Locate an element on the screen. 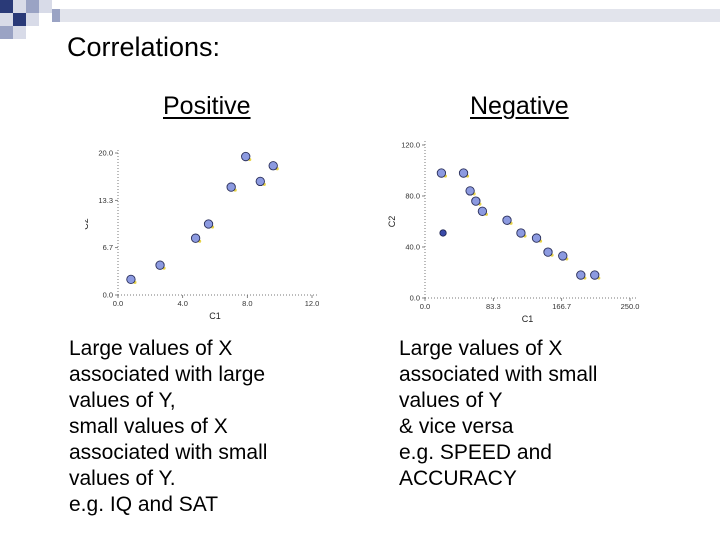 The width and height of the screenshot is (720, 540). x-tick-label: 8.0 is located at coordinates (247, 303).